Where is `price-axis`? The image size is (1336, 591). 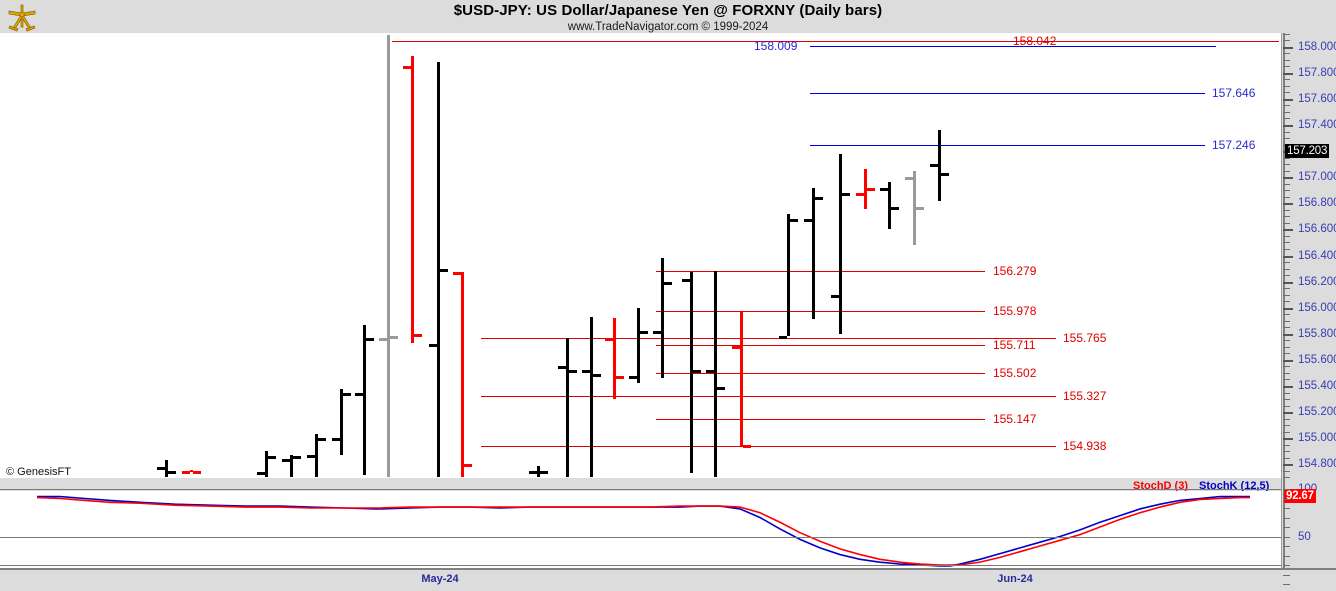
price-axis is located at coordinates (1308, 300).